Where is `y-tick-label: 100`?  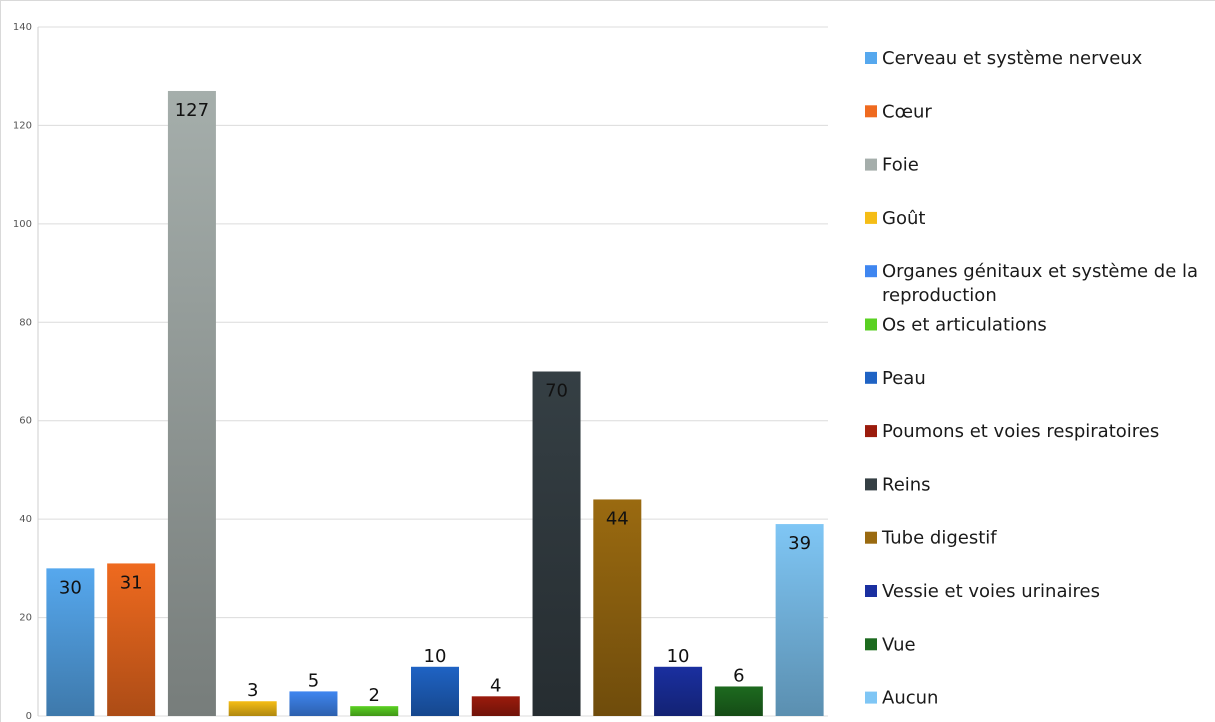
y-tick-label: 100 is located at coordinates (22, 224).